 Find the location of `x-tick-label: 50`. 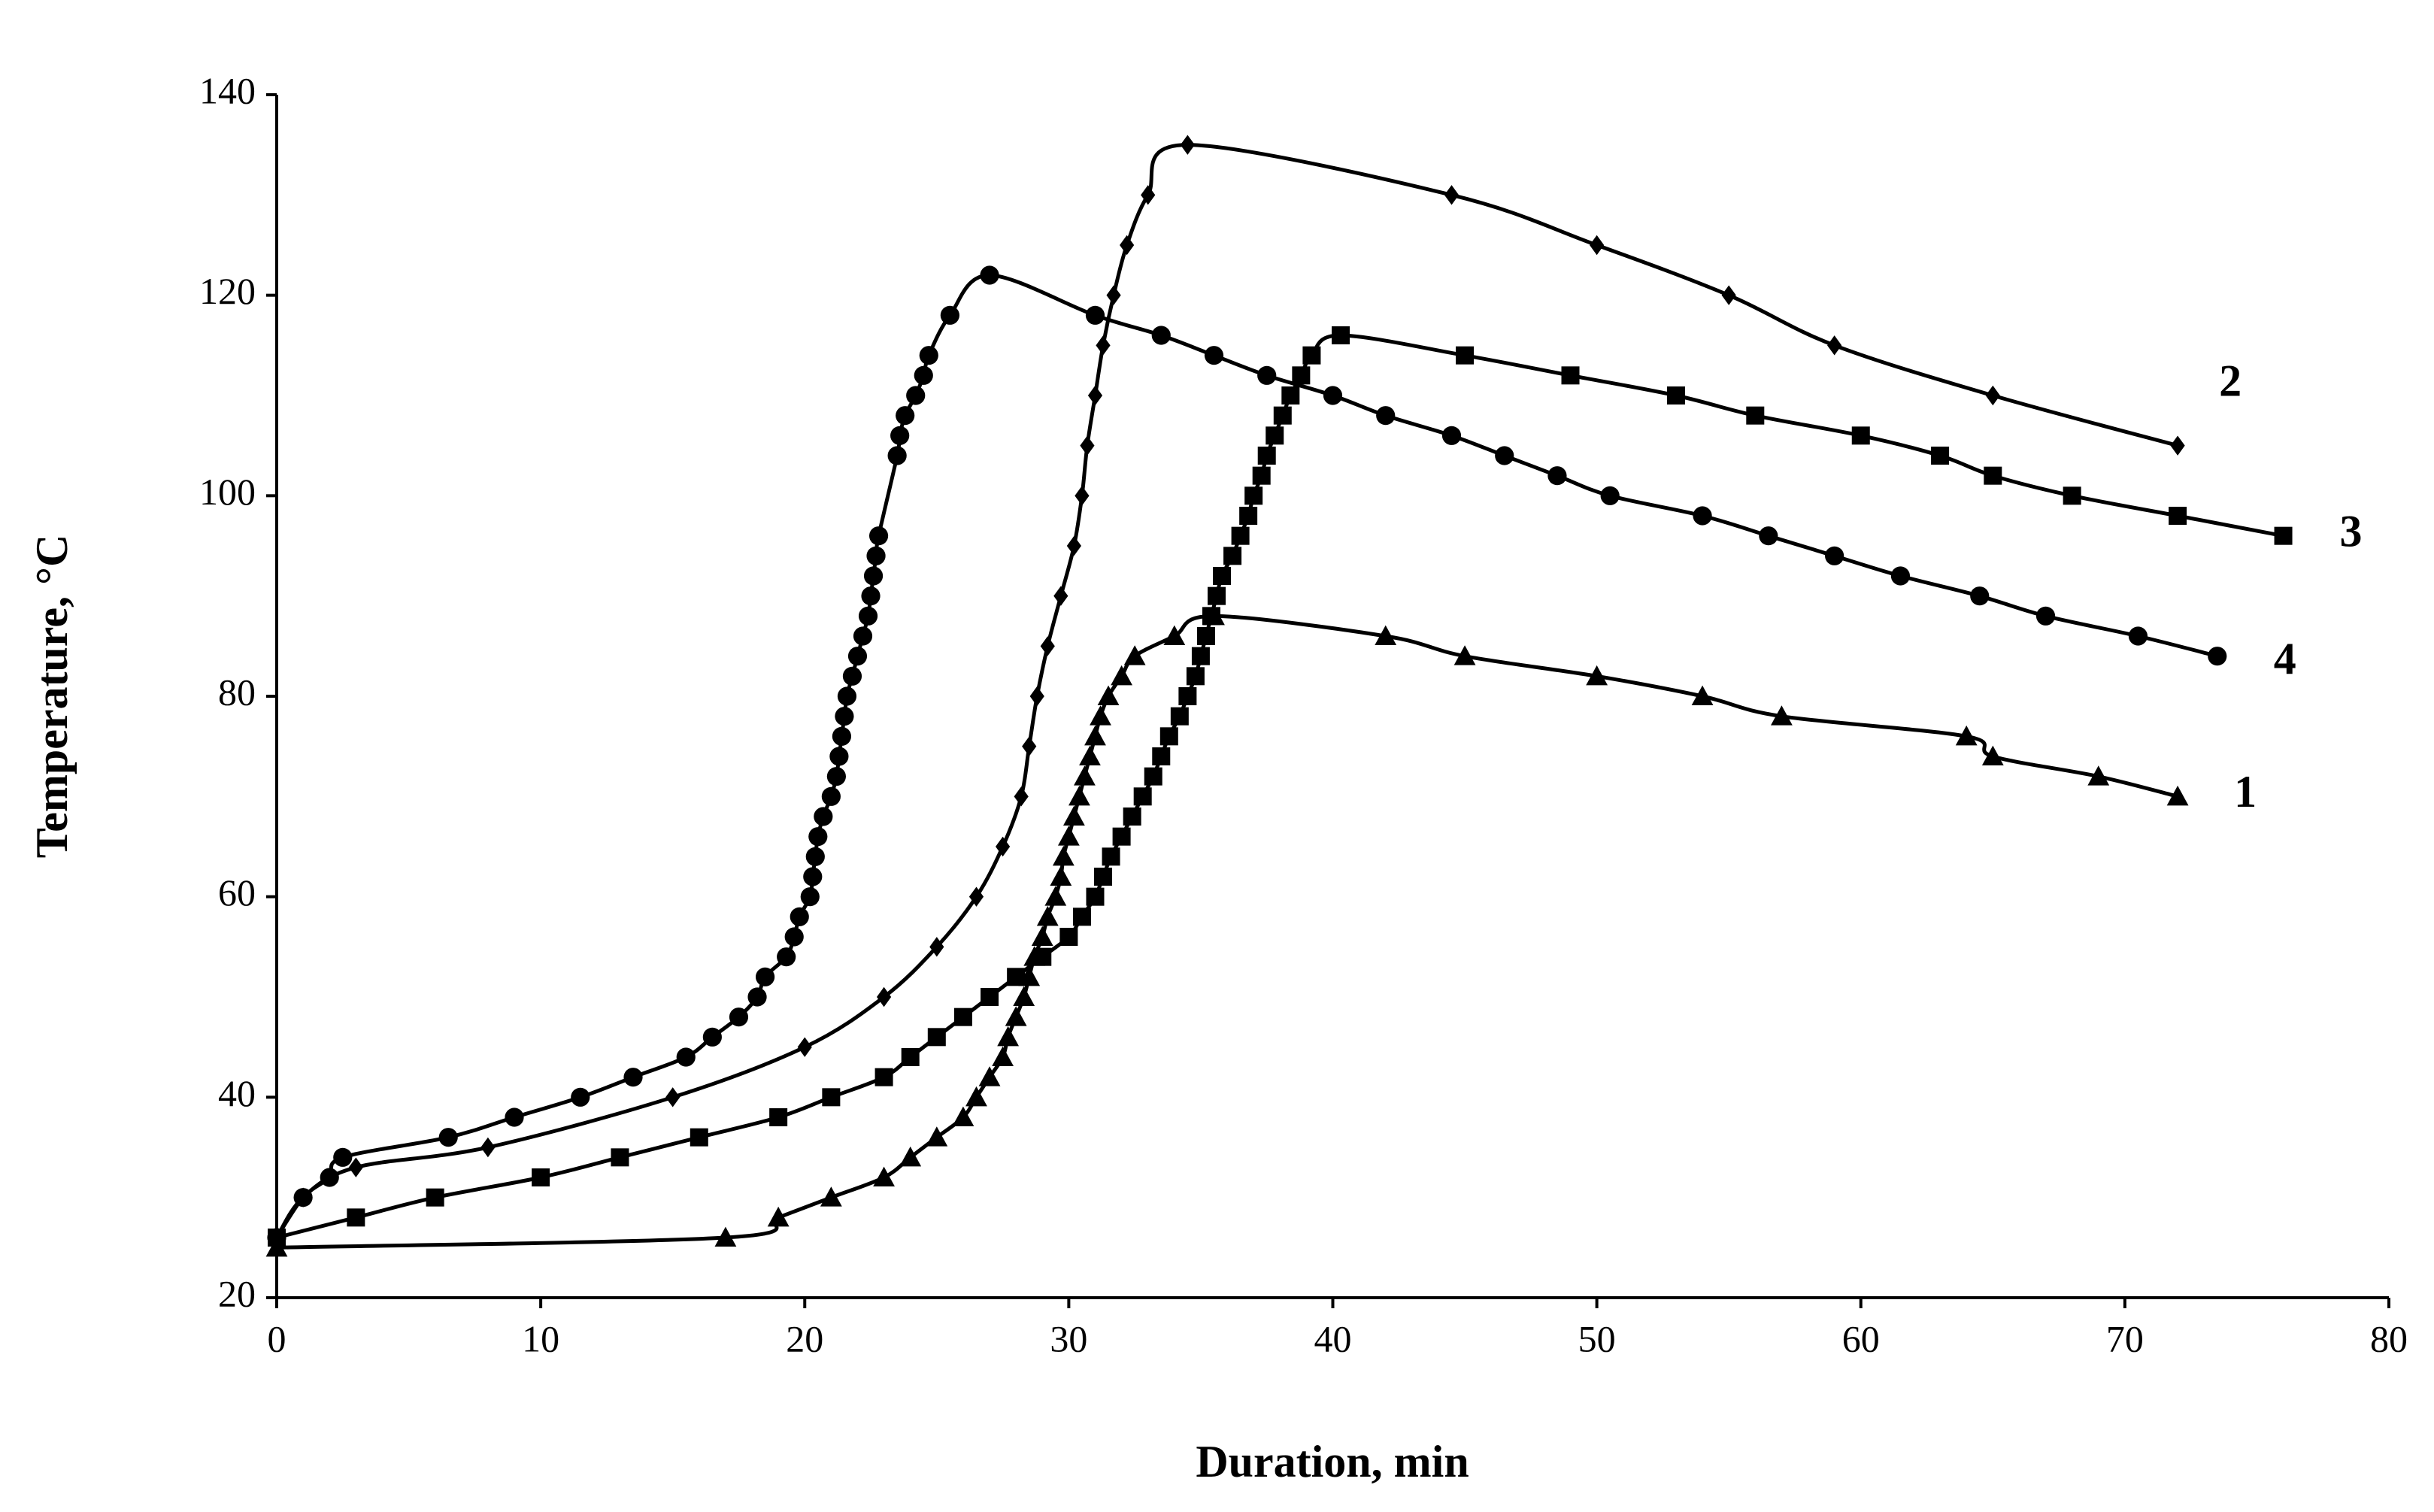

x-tick-label: 50 is located at coordinates (1597, 1338).